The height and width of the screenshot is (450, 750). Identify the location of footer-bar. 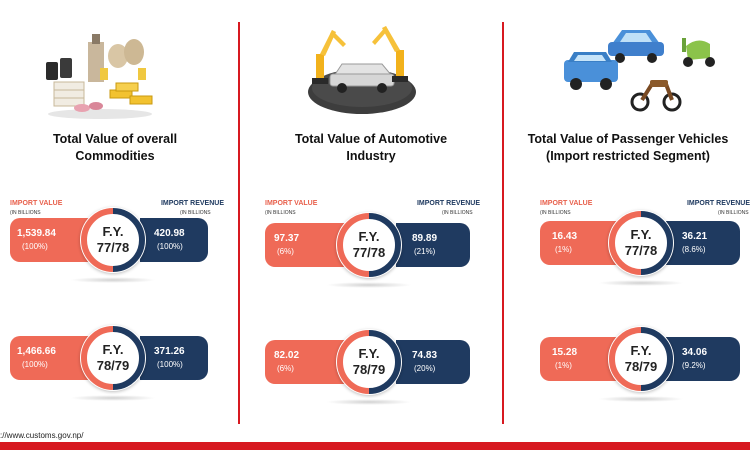
(375, 446).